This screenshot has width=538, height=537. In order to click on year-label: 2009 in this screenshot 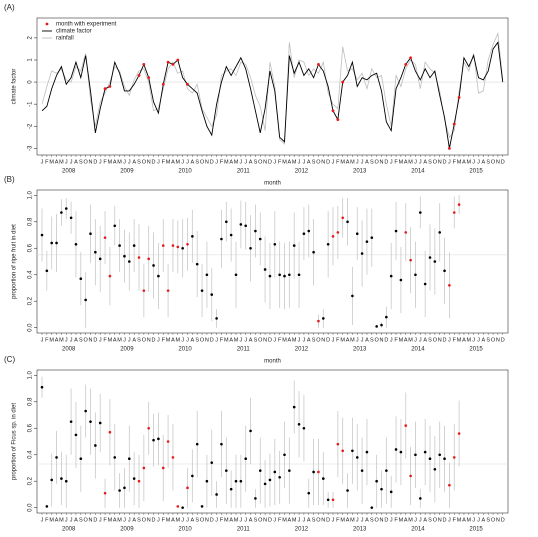, I will do `click(127, 350)`.